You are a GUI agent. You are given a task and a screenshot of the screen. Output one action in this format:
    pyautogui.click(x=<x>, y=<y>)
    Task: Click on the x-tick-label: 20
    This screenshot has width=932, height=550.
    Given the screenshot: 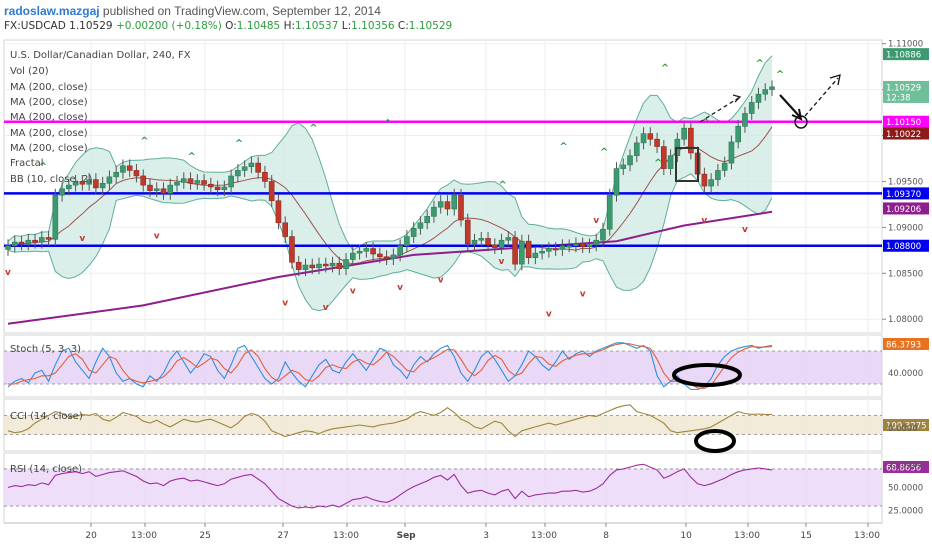 What is the action you would take?
    pyautogui.click(x=91, y=536)
    